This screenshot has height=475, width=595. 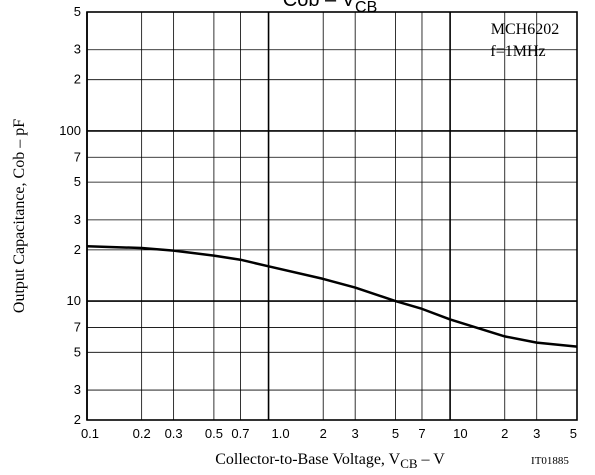 What do you see at coordinates (19, 216) in the screenshot?
I see `y-axis-label: Output Capacitance, Cob – pF` at bounding box center [19, 216].